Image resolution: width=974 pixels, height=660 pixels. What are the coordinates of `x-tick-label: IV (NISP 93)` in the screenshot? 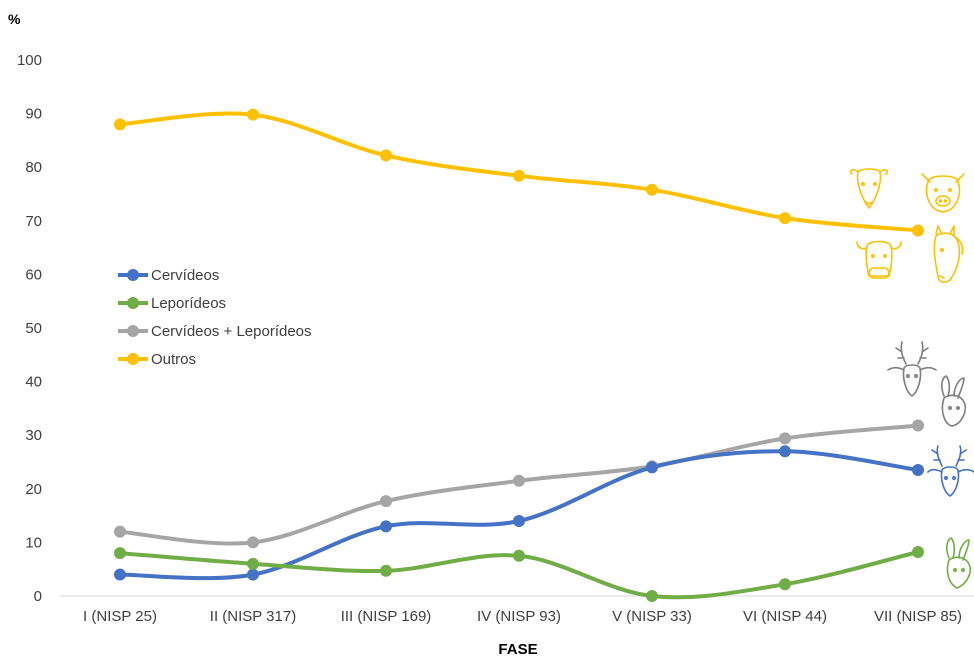 It's located at (519, 616).